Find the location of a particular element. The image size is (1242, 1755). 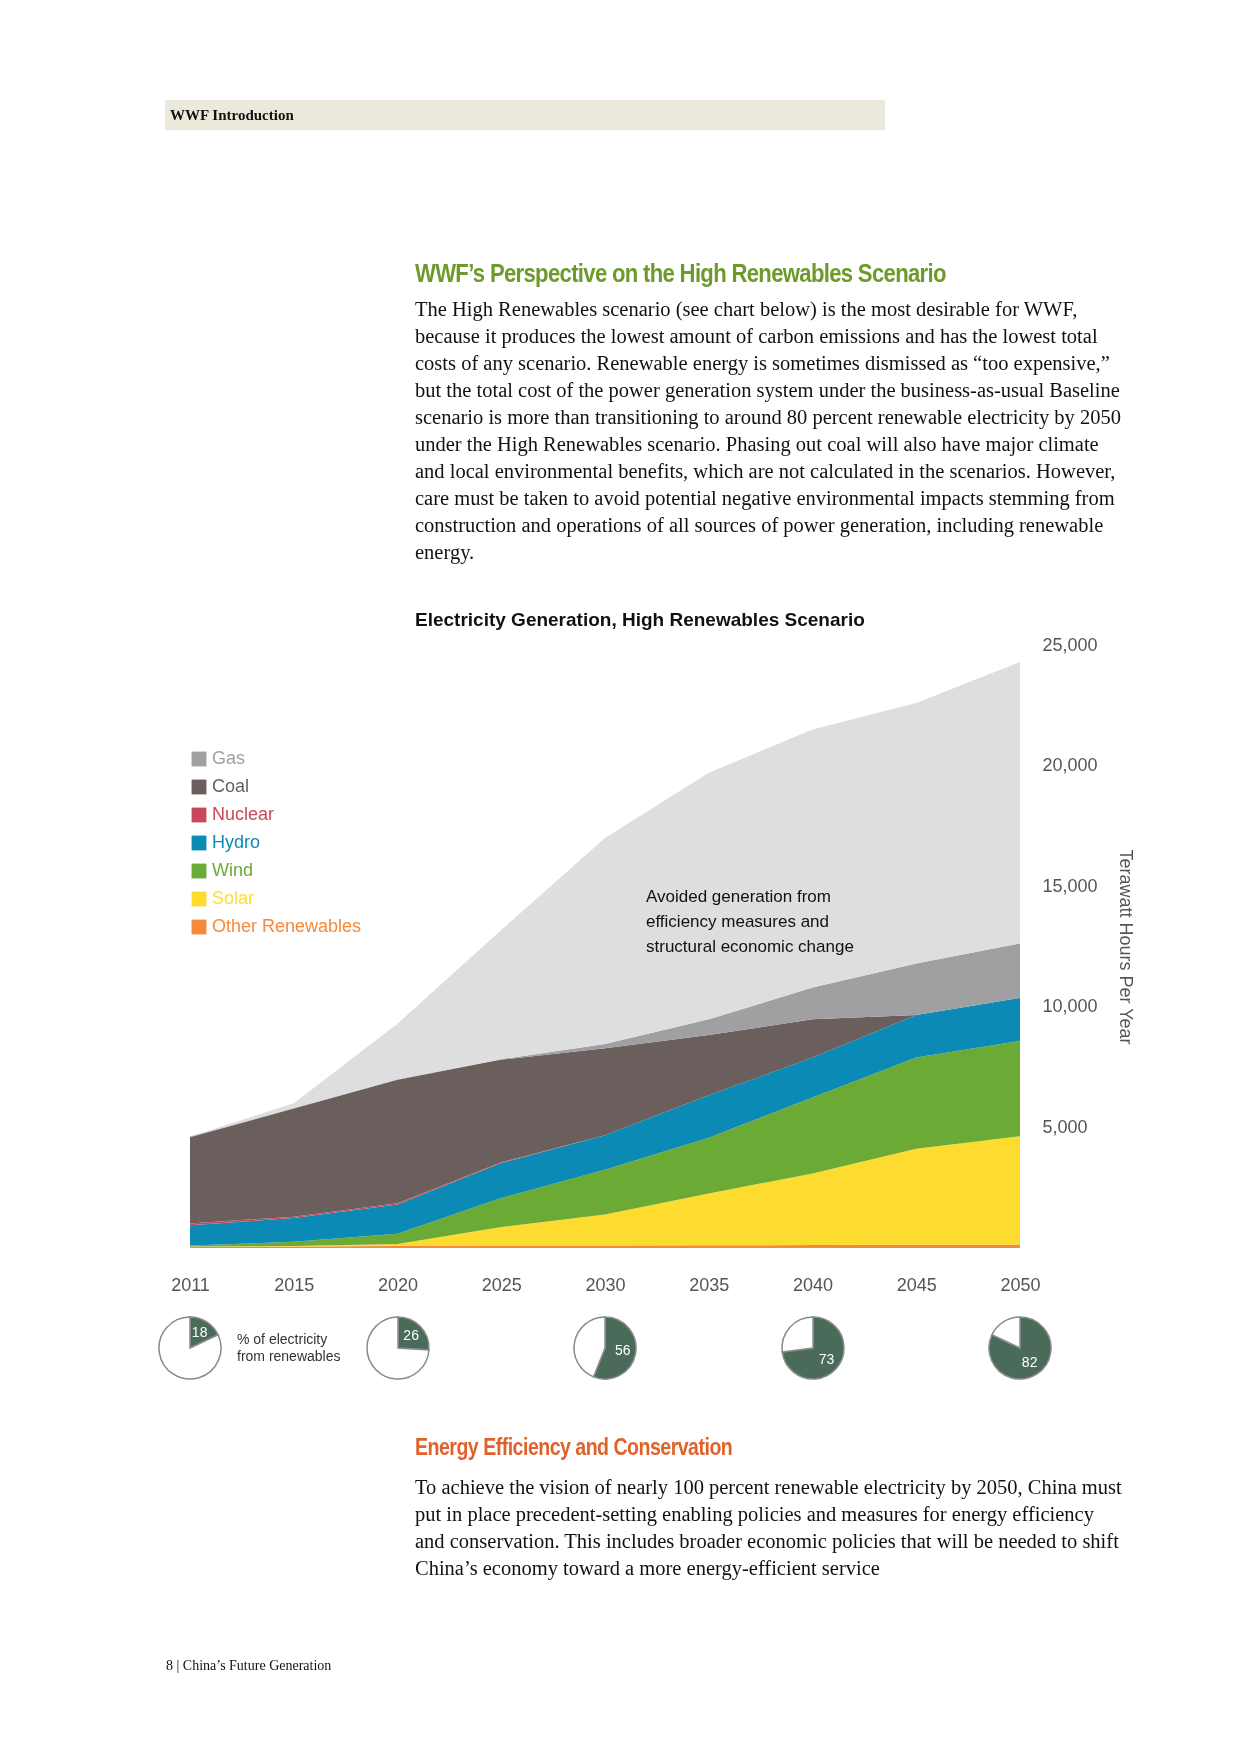

x-tick-label: 2030 is located at coordinates (605, 1284).